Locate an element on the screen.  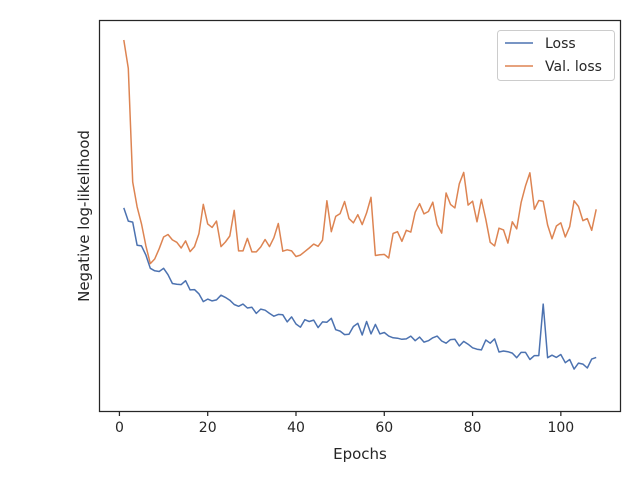
x-tick-label: 0 is located at coordinates (119, 428).